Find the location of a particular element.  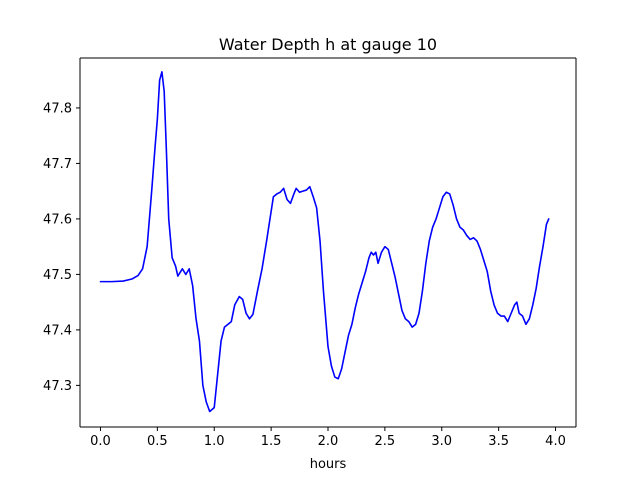

x-tick-label: 3.0 is located at coordinates (441, 441).